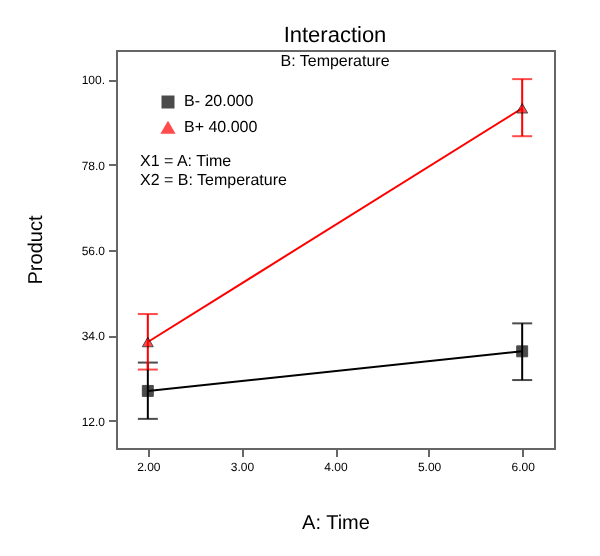  What do you see at coordinates (336, 524) in the screenshot?
I see `x-axis-title: A: Time` at bounding box center [336, 524].